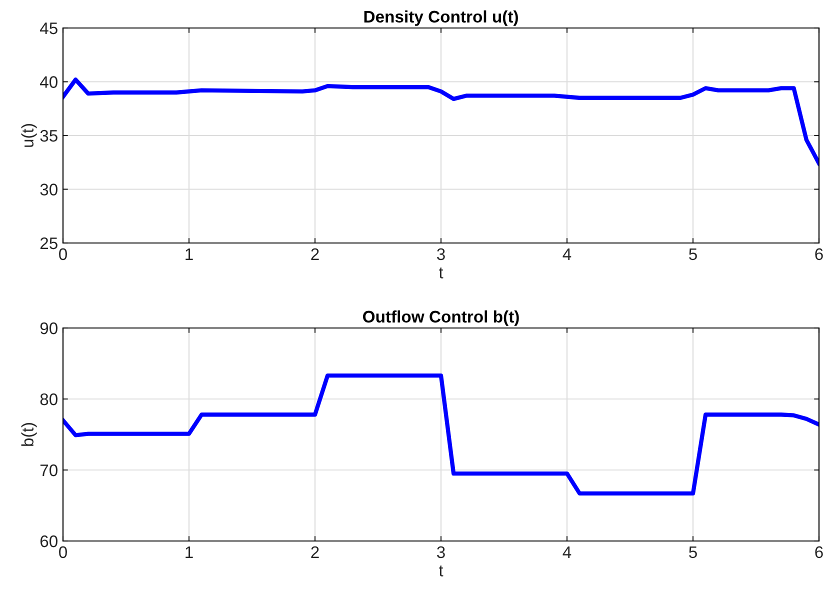  What do you see at coordinates (29, 434) in the screenshot?
I see `y-axis-title: b(t)` at bounding box center [29, 434].